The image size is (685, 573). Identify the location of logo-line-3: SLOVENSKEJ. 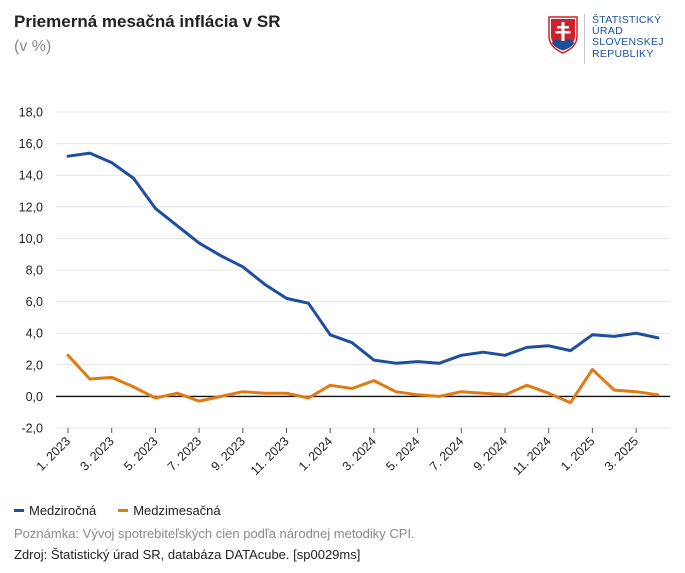
(628, 42).